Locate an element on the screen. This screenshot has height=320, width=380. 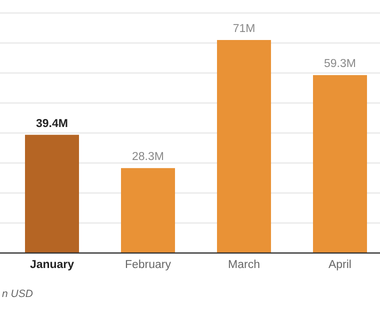
data-label: 71M is located at coordinates (244, 29).